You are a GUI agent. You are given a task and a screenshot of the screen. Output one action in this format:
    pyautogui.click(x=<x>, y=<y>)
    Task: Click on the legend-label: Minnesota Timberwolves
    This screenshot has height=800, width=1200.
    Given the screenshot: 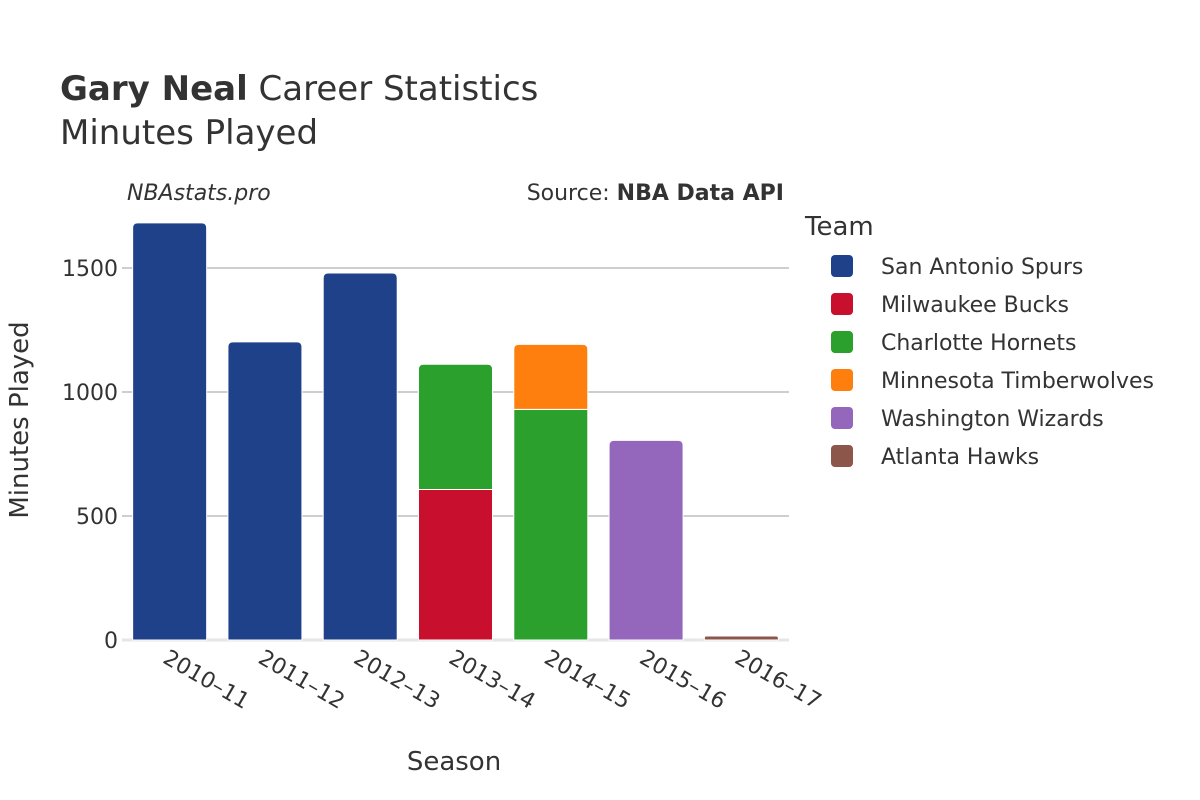 What is the action you would take?
    pyautogui.click(x=1017, y=381)
    